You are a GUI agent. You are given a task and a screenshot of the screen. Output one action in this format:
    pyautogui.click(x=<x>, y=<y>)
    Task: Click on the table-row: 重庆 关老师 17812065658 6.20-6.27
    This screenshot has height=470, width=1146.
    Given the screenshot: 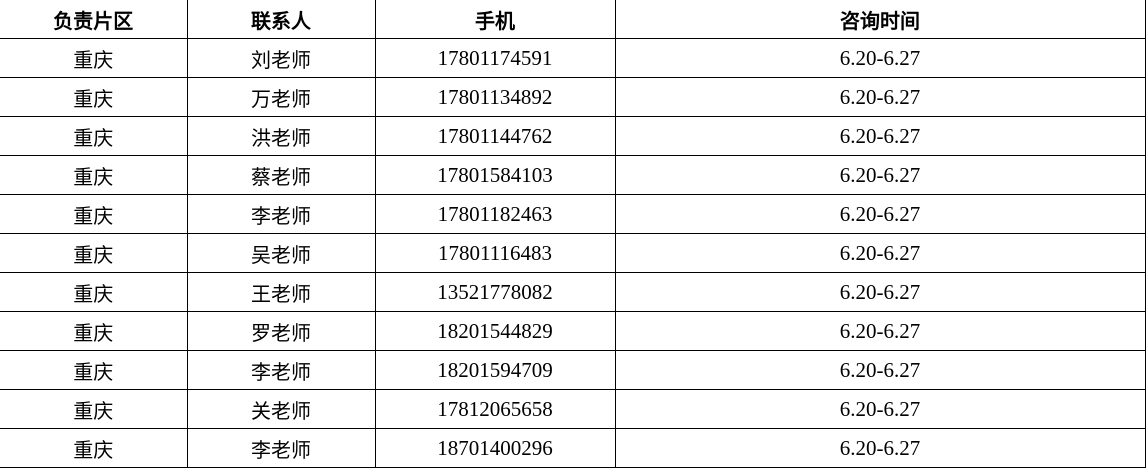 What is the action you would take?
    pyautogui.click(x=573, y=409)
    